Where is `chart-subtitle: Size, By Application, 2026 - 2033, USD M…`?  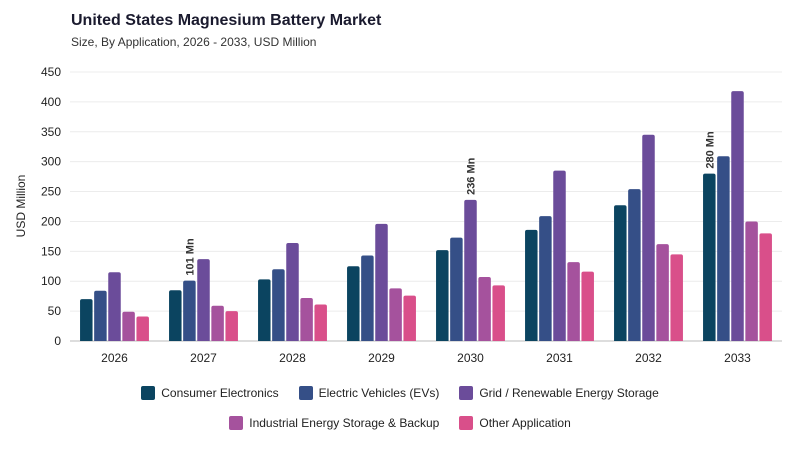 chart-subtitle: Size, By Application, 2026 - 2033, USD M… is located at coordinates (194, 42).